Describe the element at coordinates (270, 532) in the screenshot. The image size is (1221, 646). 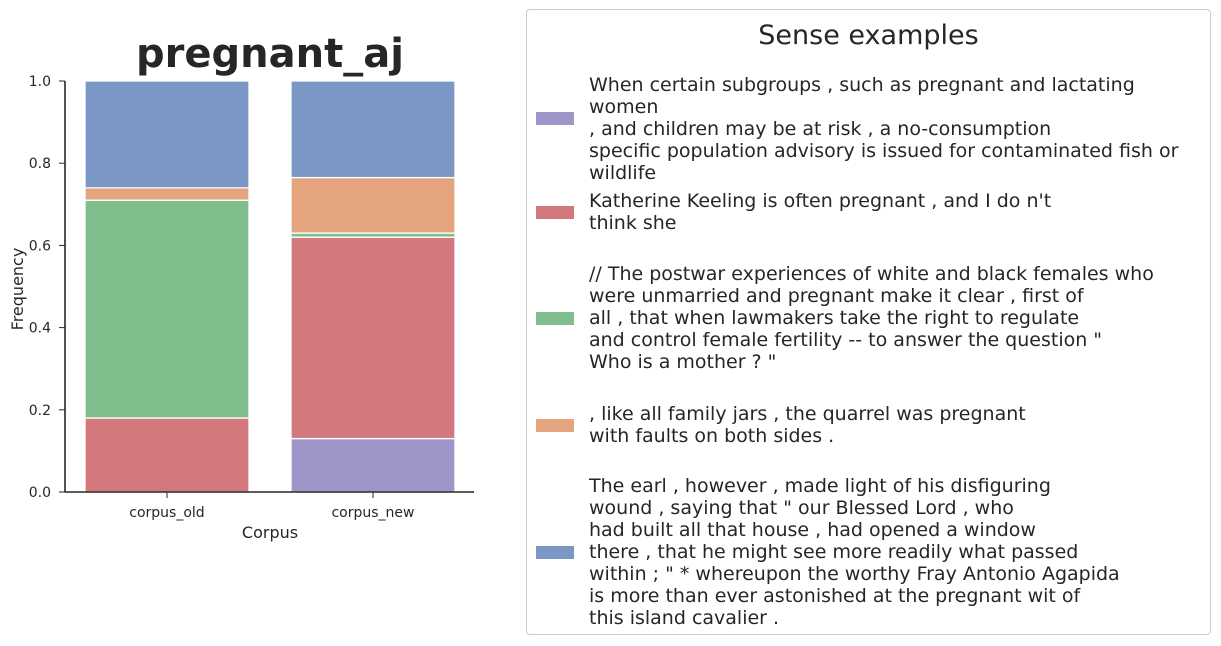
I see `x-axis-label: Corpus` at that location.